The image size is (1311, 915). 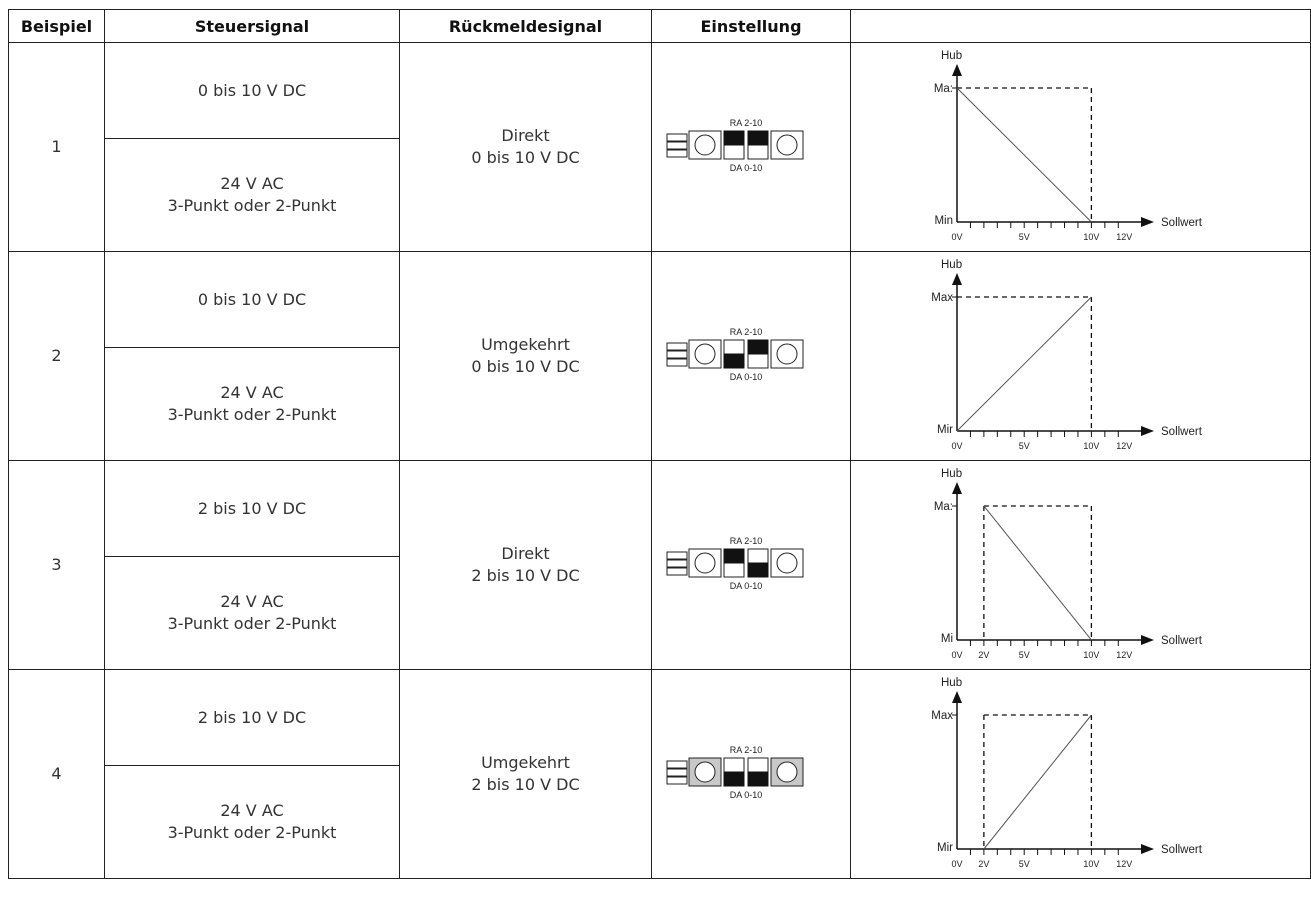 I want to click on stroke-chart: Hub Sollwert Ma: Min 0V 5V 10V 12V, so click(x=1068, y=146).